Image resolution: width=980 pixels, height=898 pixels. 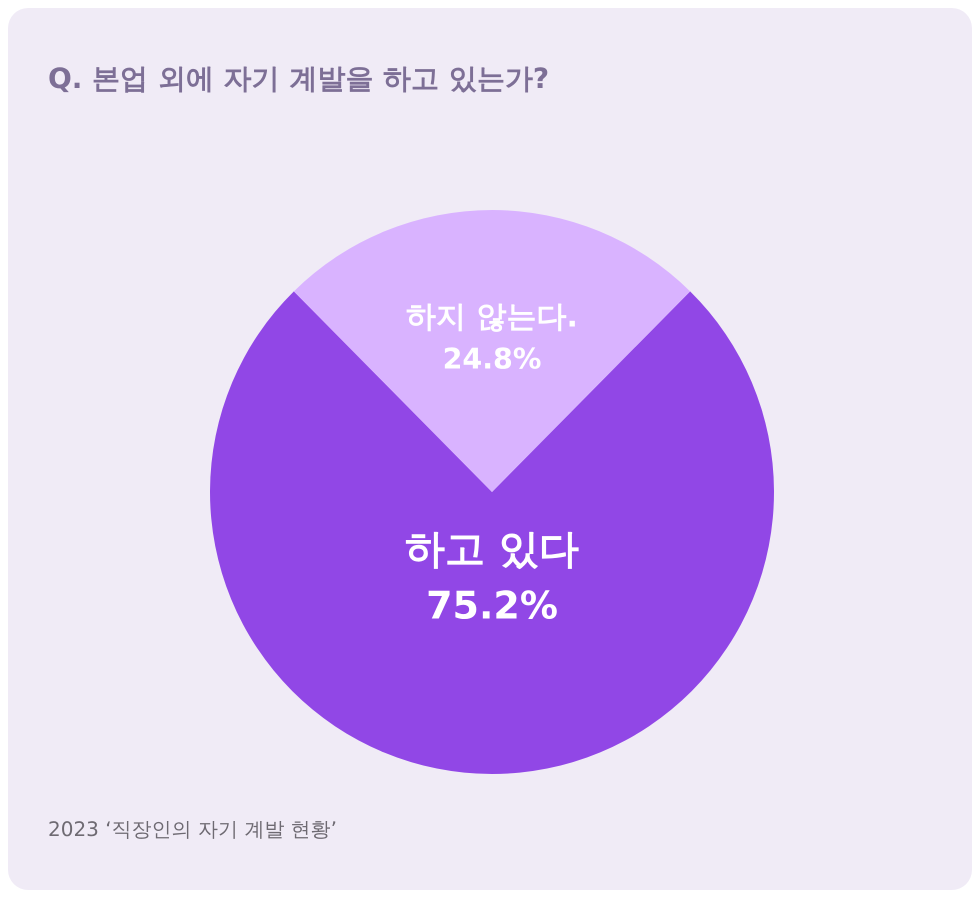 What do you see at coordinates (492, 316) in the screenshot?
I see `slice-label: 하지 않는다.` at bounding box center [492, 316].